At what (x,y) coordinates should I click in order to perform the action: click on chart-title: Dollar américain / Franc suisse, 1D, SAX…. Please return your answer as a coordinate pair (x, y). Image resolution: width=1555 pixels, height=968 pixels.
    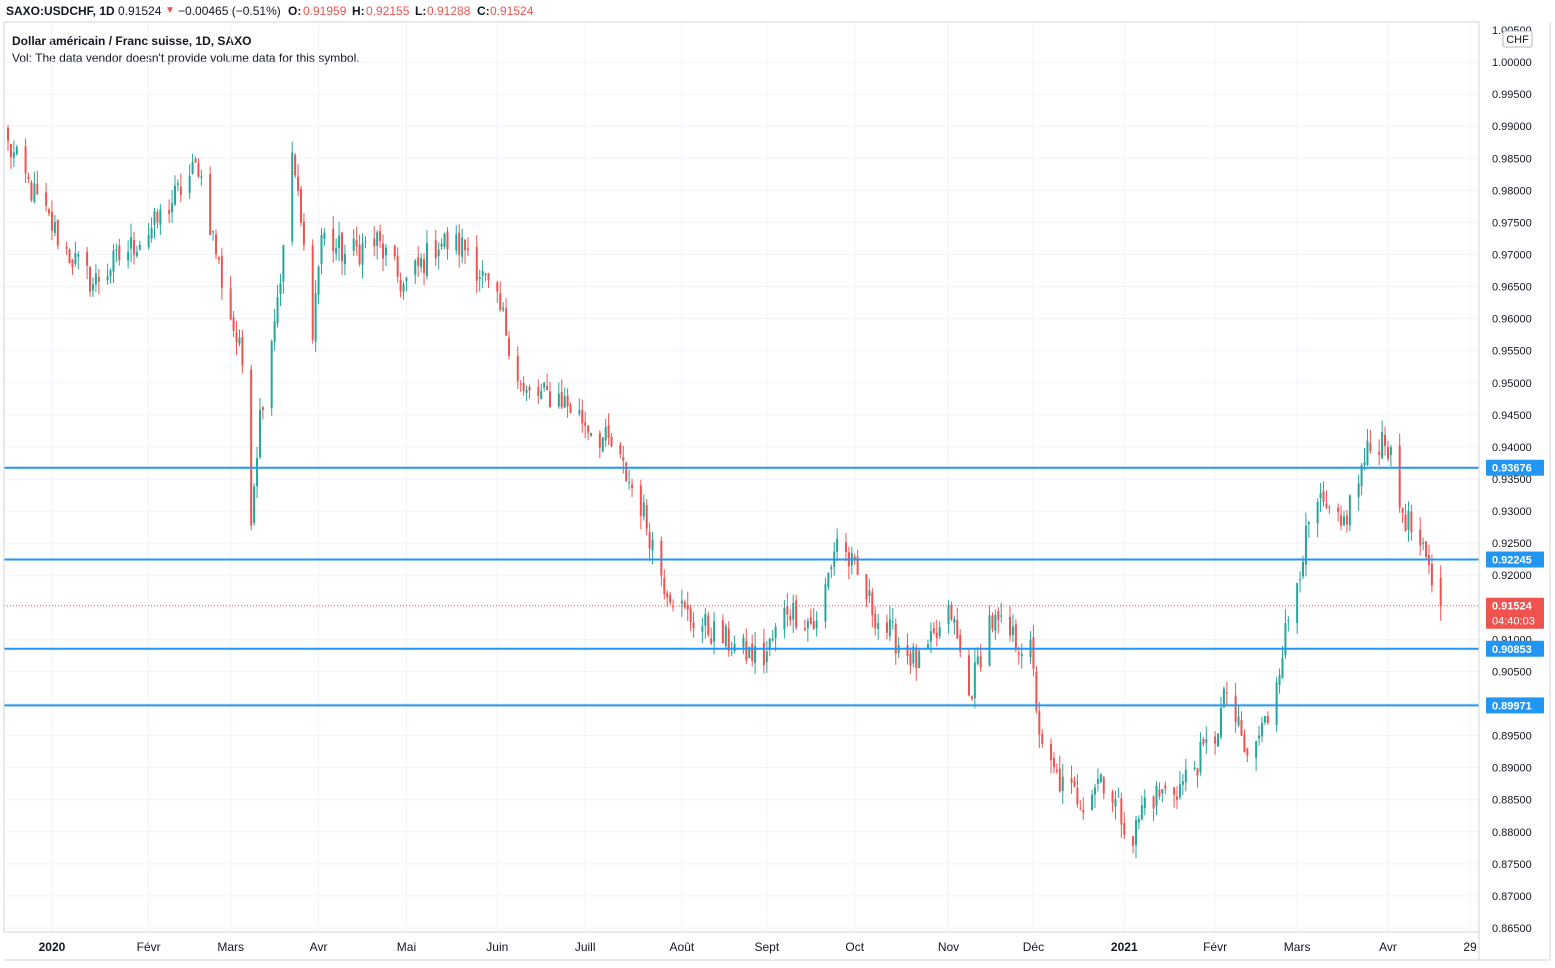
    Looking at the image, I should click on (132, 41).